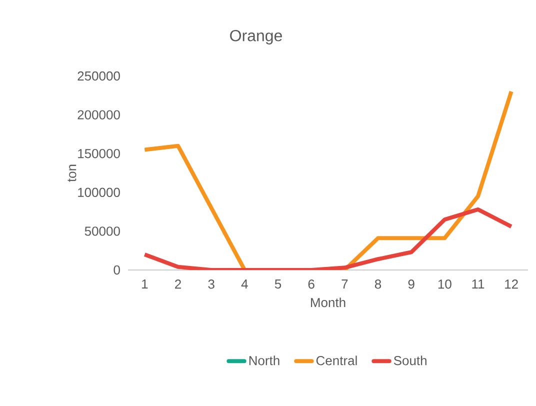 The width and height of the screenshot is (536, 406). What do you see at coordinates (378, 284) in the screenshot?
I see `x-tick-label: 8` at bounding box center [378, 284].